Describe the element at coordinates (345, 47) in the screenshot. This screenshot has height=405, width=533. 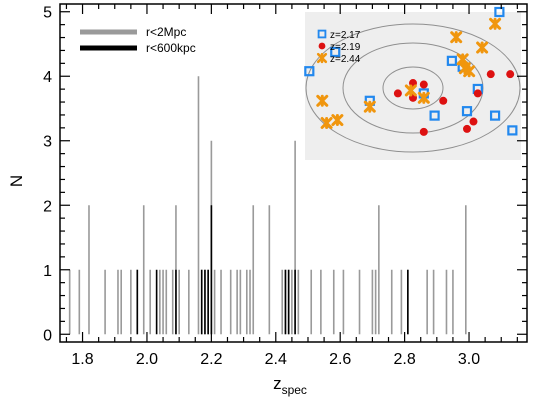
I see `inset-legend-label: z=2.19` at that location.